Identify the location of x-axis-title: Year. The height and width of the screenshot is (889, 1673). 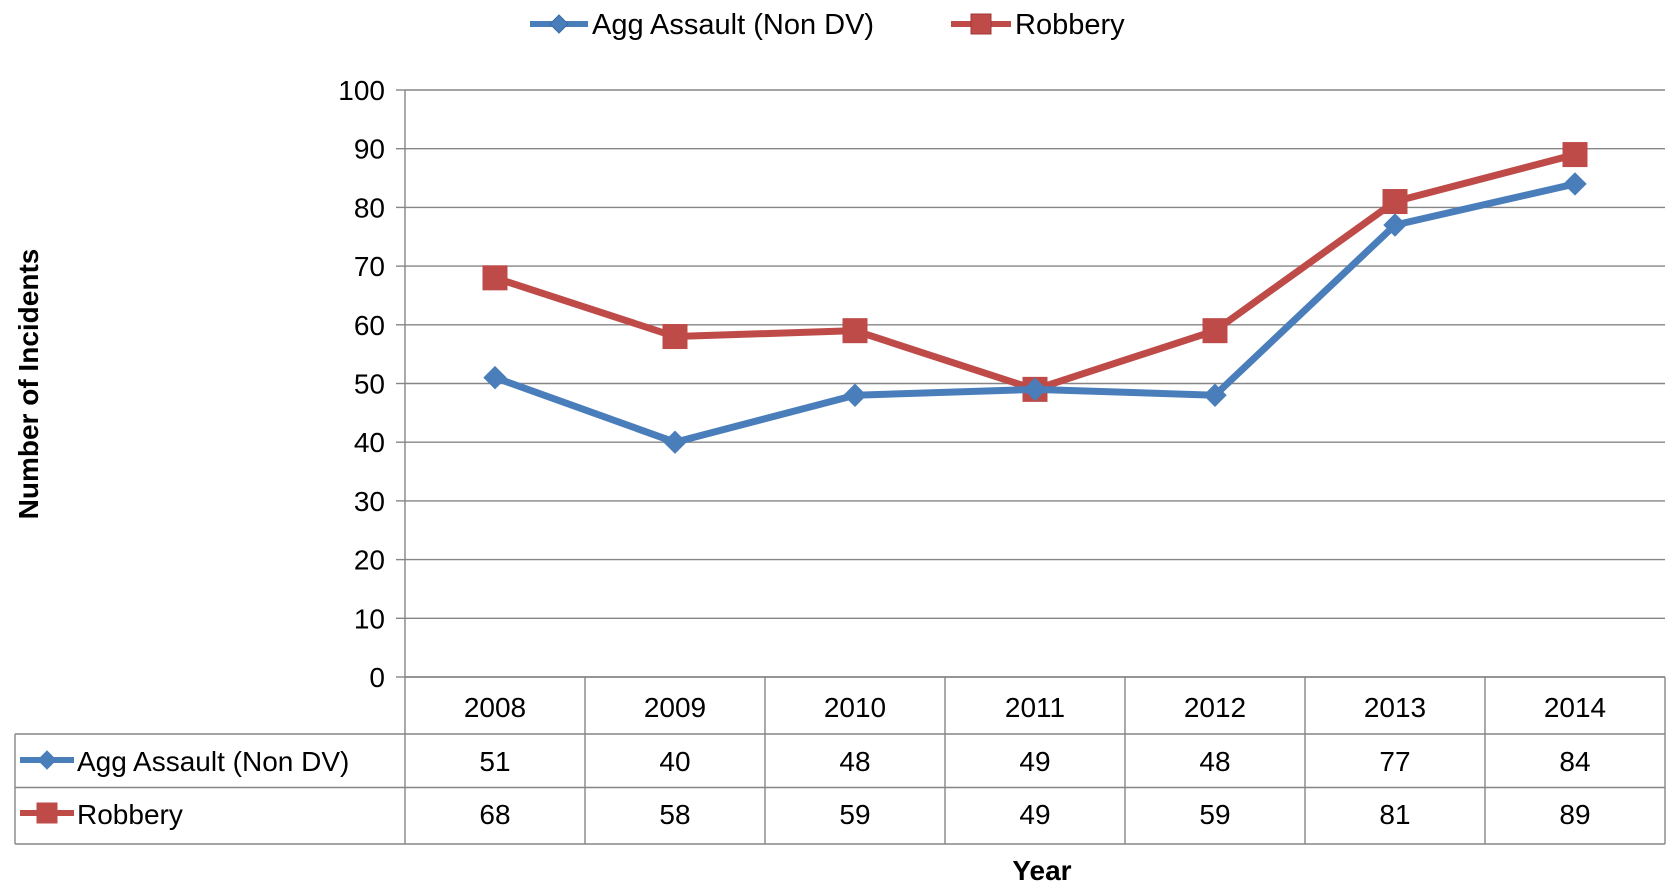
(1041, 870).